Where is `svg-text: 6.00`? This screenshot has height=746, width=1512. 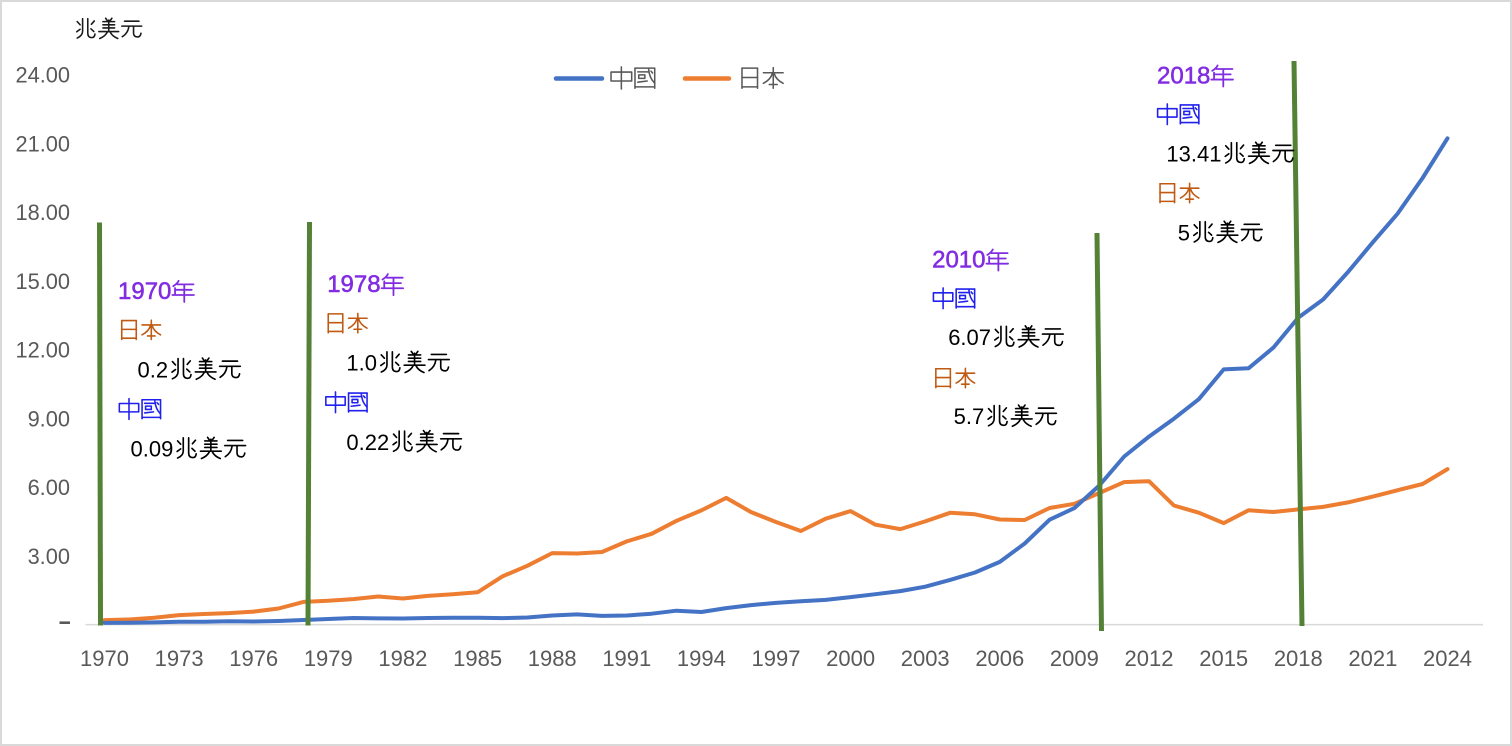
svg-text: 6.00 is located at coordinates (49, 487).